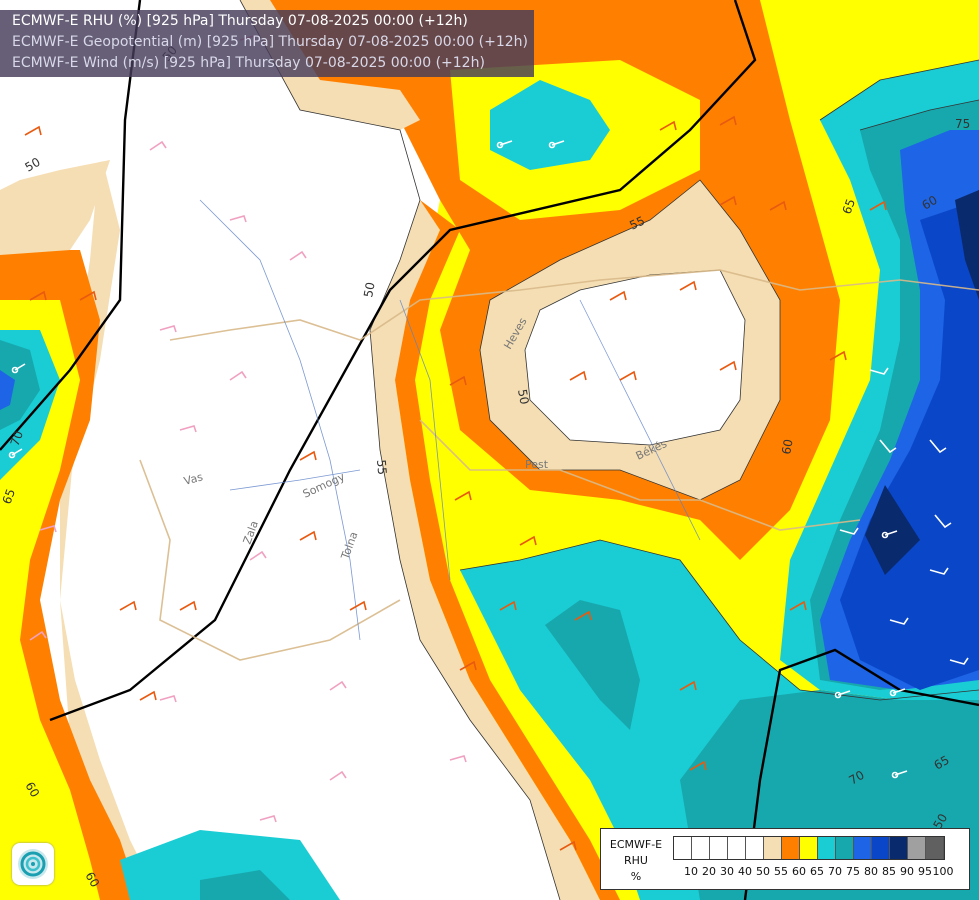 The width and height of the screenshot is (979, 900). I want to click on rhu-85-east, so click(909, 445).